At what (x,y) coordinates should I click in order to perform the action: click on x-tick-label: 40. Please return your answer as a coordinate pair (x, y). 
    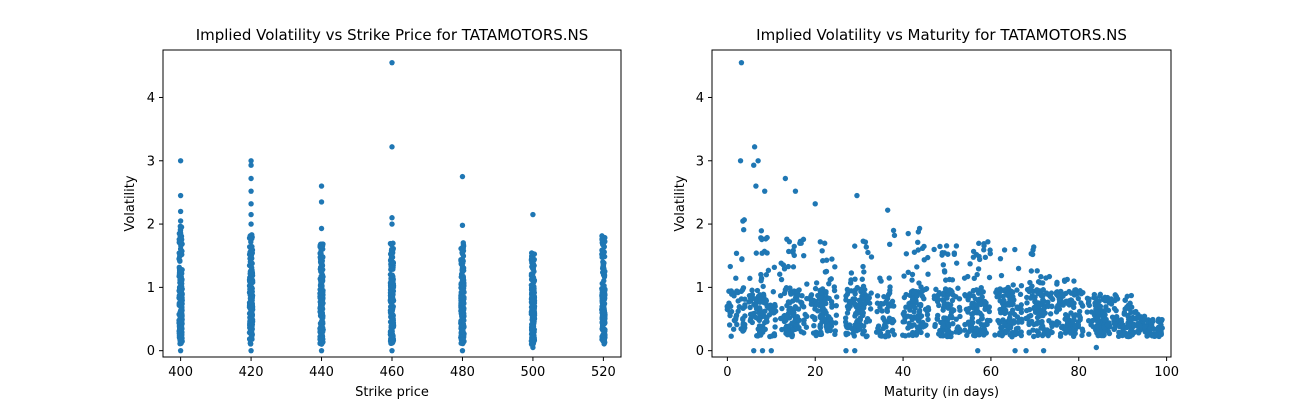
    Looking at the image, I should click on (903, 372).